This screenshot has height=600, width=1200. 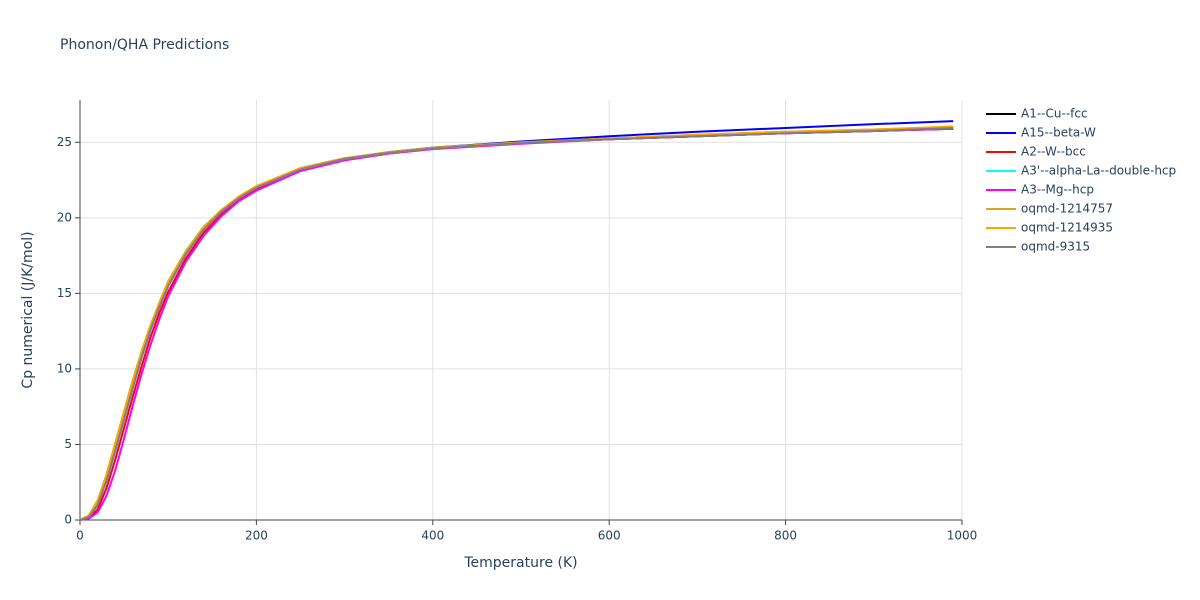 What do you see at coordinates (68, 444) in the screenshot?
I see `y-tick-label: 5` at bounding box center [68, 444].